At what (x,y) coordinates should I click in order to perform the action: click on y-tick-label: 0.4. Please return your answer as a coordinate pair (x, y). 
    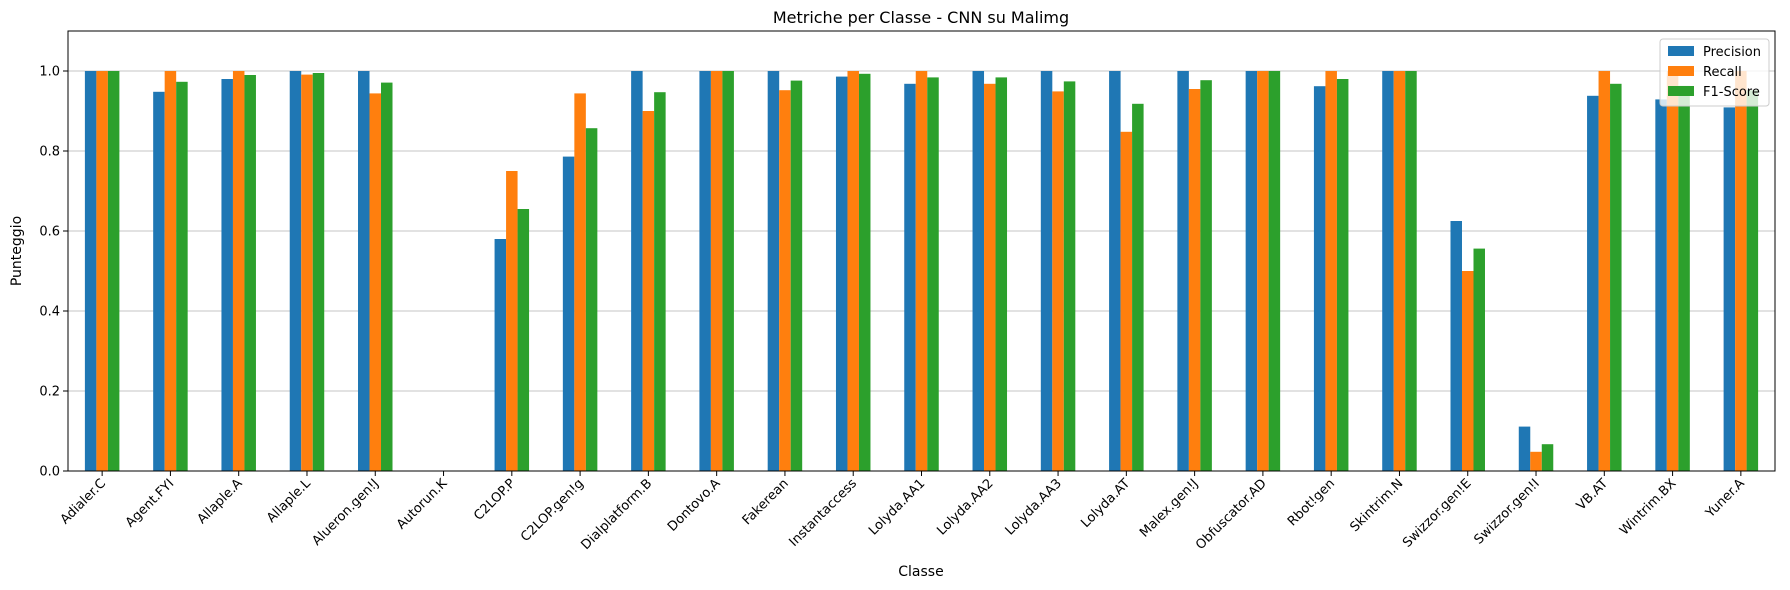
    Looking at the image, I should click on (49, 312).